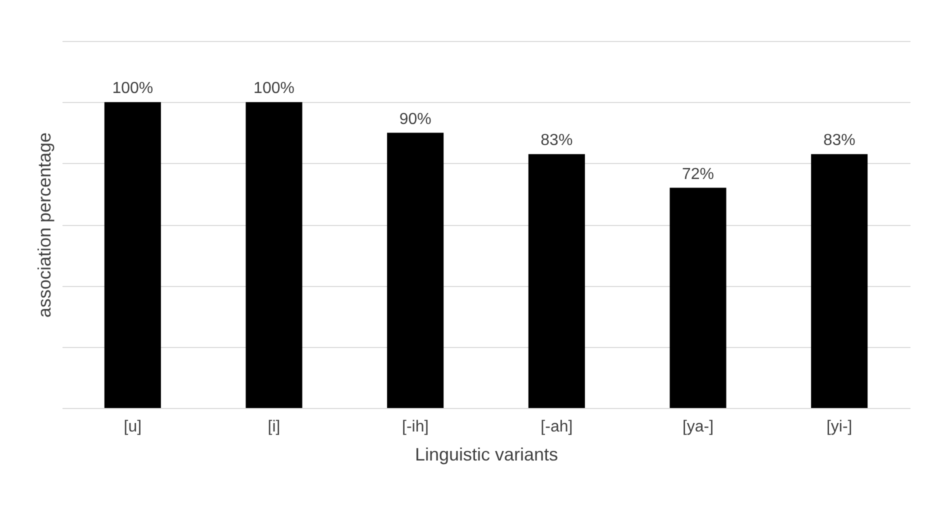 The width and height of the screenshot is (926, 506). I want to click on y-axis-title: association percentage, so click(44, 225).